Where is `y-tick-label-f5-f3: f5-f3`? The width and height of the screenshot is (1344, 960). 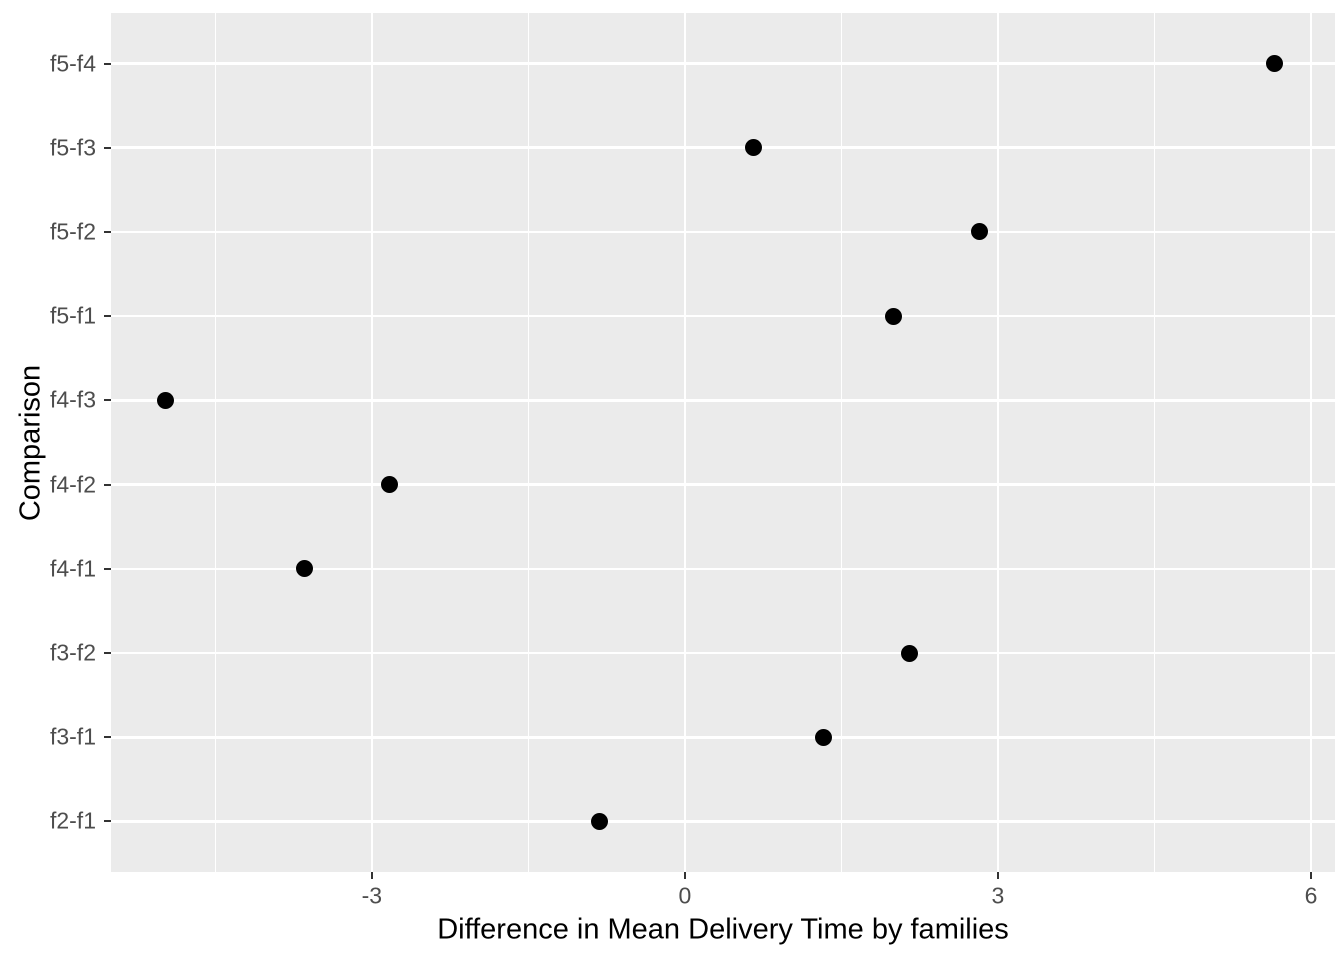
y-tick-label-f5-f3: f5-f3 is located at coordinates (72, 147).